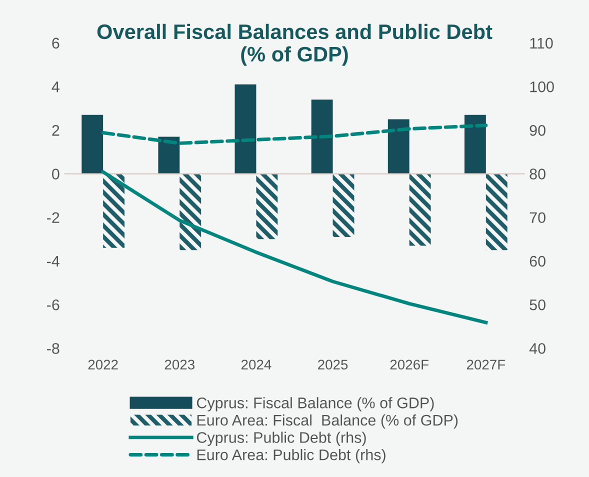  What do you see at coordinates (53, 217) in the screenshot?
I see `y-tick-label: -2` at bounding box center [53, 217].